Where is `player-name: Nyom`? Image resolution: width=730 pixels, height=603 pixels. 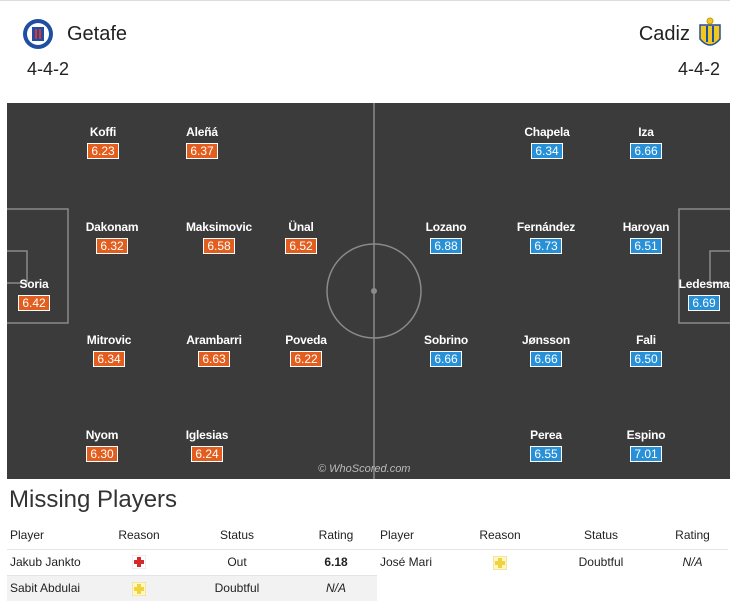
player-name: Nyom is located at coordinates (102, 435).